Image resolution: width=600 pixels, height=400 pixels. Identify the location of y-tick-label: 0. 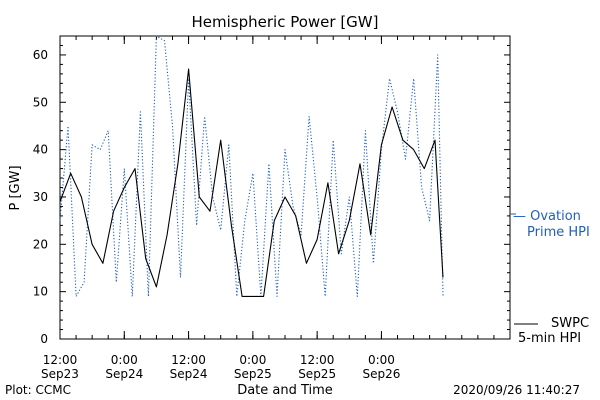
(44, 339).